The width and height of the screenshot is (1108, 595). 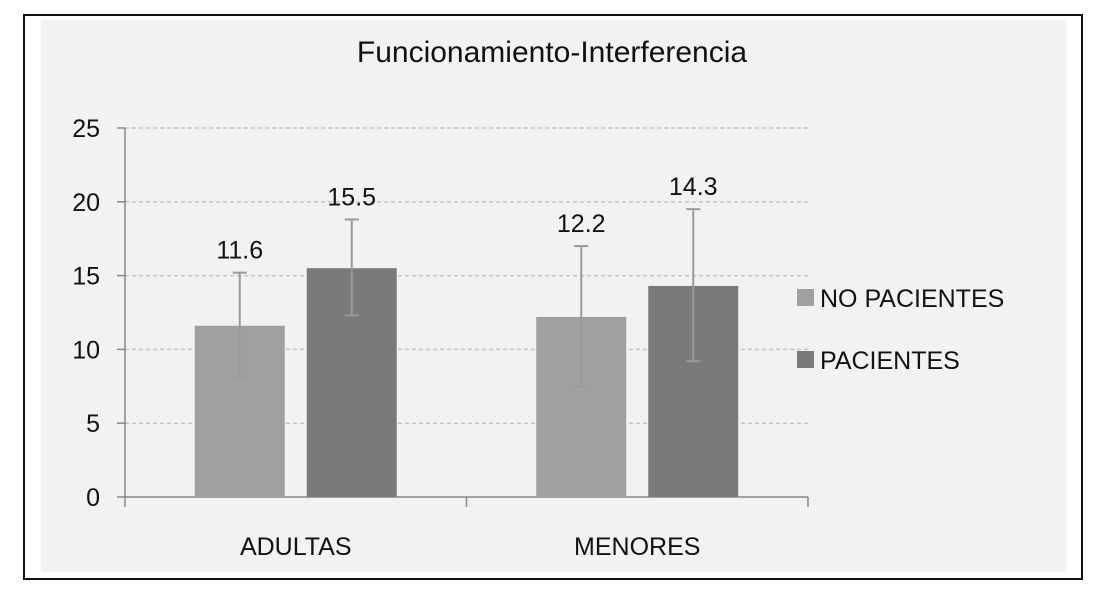 I want to click on chart-title: Funcionamiento-Interferencia, so click(x=552, y=52).